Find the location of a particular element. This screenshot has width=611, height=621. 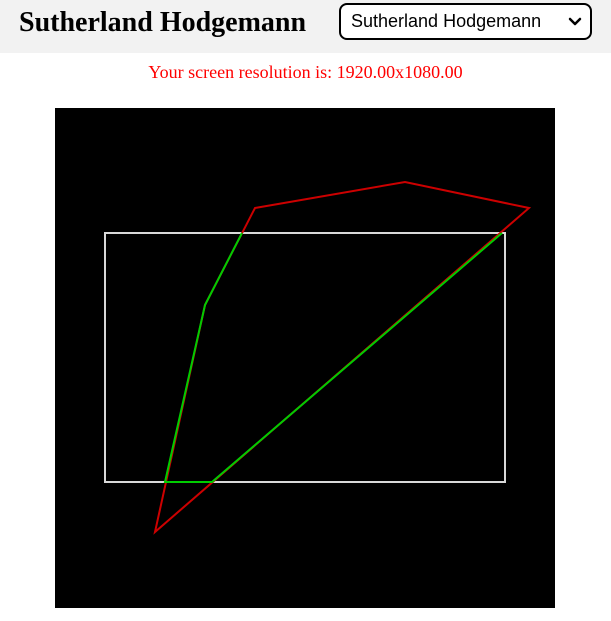

algorithm-select: Sutherland Hodgemann is located at coordinates (465, 21).